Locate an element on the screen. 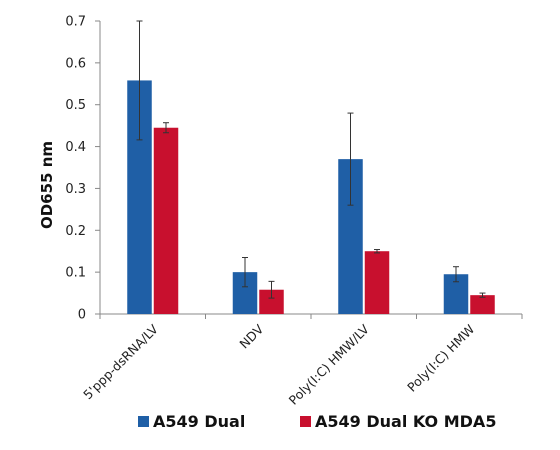 The height and width of the screenshot is (450, 560). y-tick-label: 0.4 is located at coordinates (75, 147).